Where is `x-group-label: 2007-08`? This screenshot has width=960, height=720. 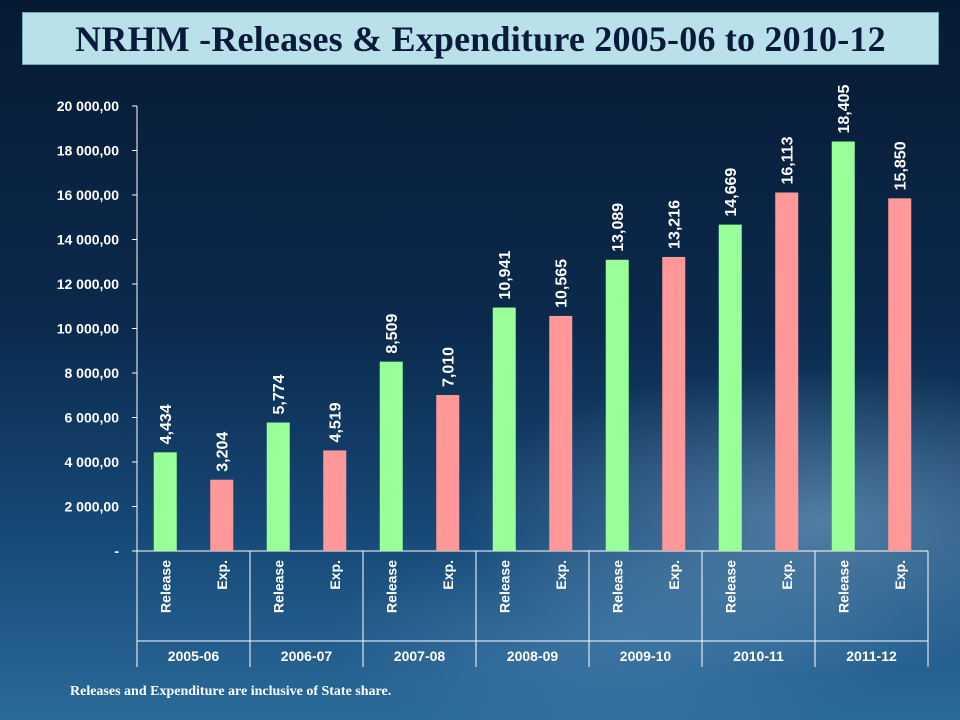
x-group-label: 2007-08 is located at coordinates (420, 656).